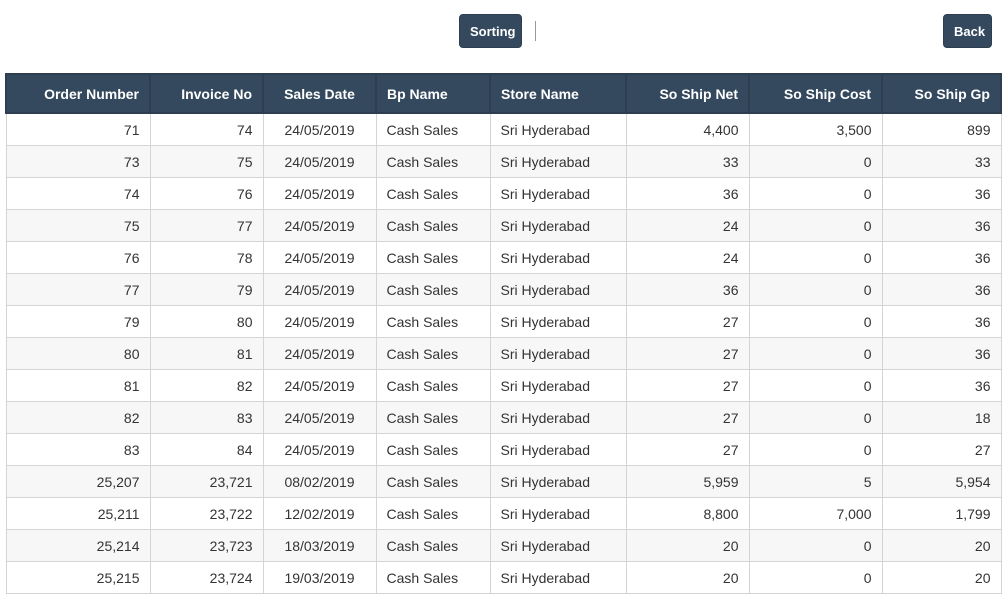 This screenshot has width=1006, height=595. Describe the element at coordinates (78, 577) in the screenshot. I see `cell-order-number: 25,215` at that location.